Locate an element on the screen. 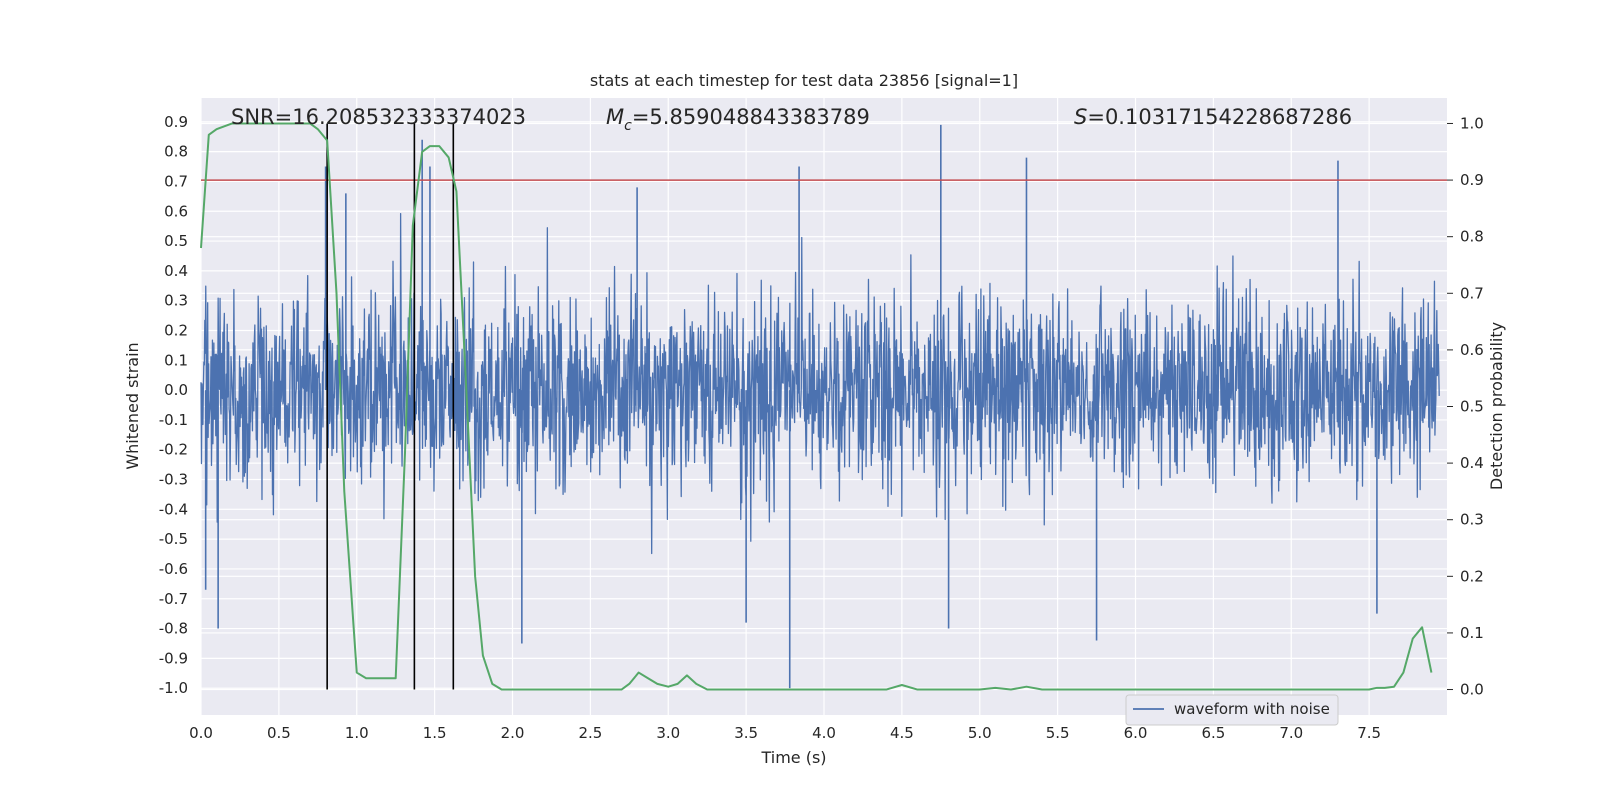  s-annotation: S=0.10317154228687286 is located at coordinates (1213, 117).